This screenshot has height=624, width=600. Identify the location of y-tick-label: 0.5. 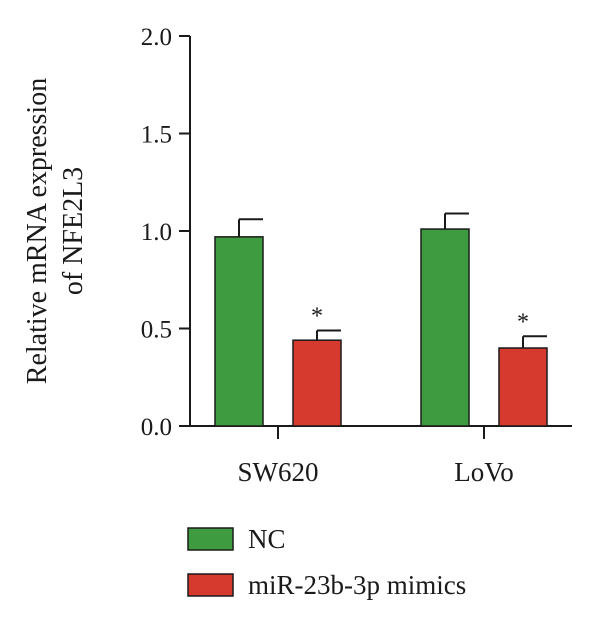
(156, 330).